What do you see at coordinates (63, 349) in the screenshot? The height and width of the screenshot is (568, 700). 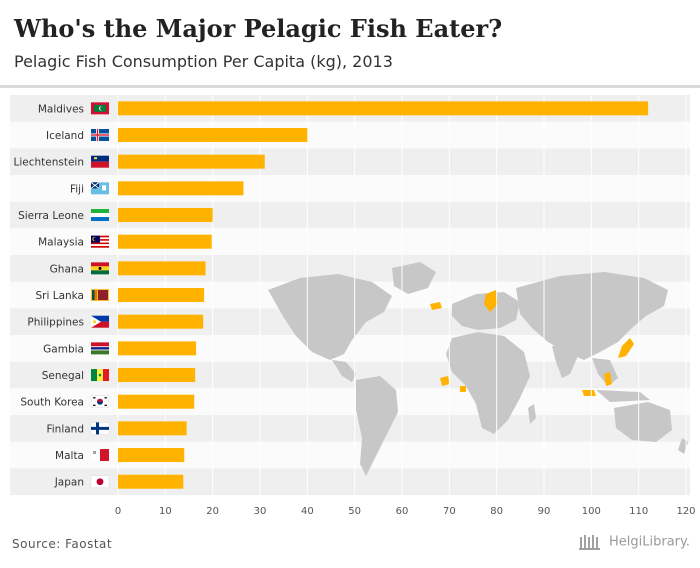 I see `category-label: Gambia` at bounding box center [63, 349].